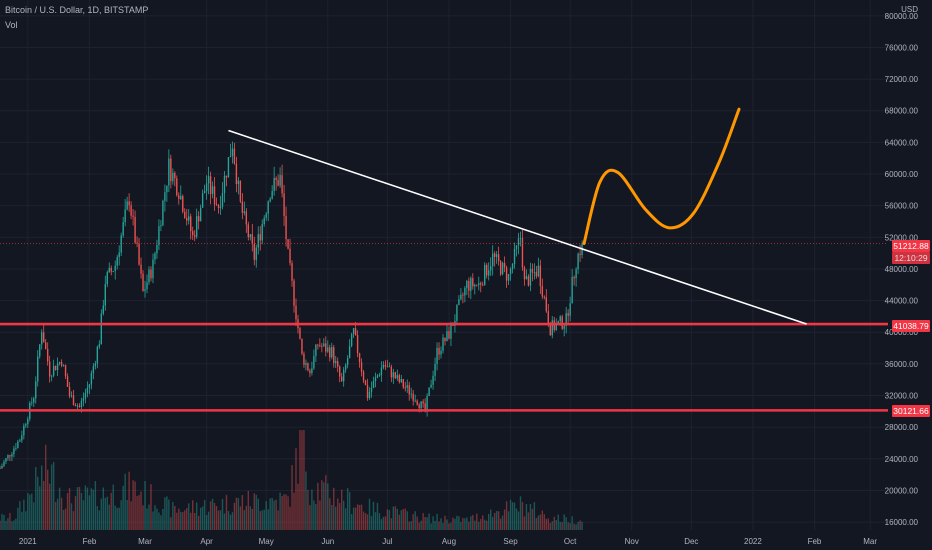  Describe the element at coordinates (632, 541) in the screenshot. I see `time-tick-label: Nov` at that location.